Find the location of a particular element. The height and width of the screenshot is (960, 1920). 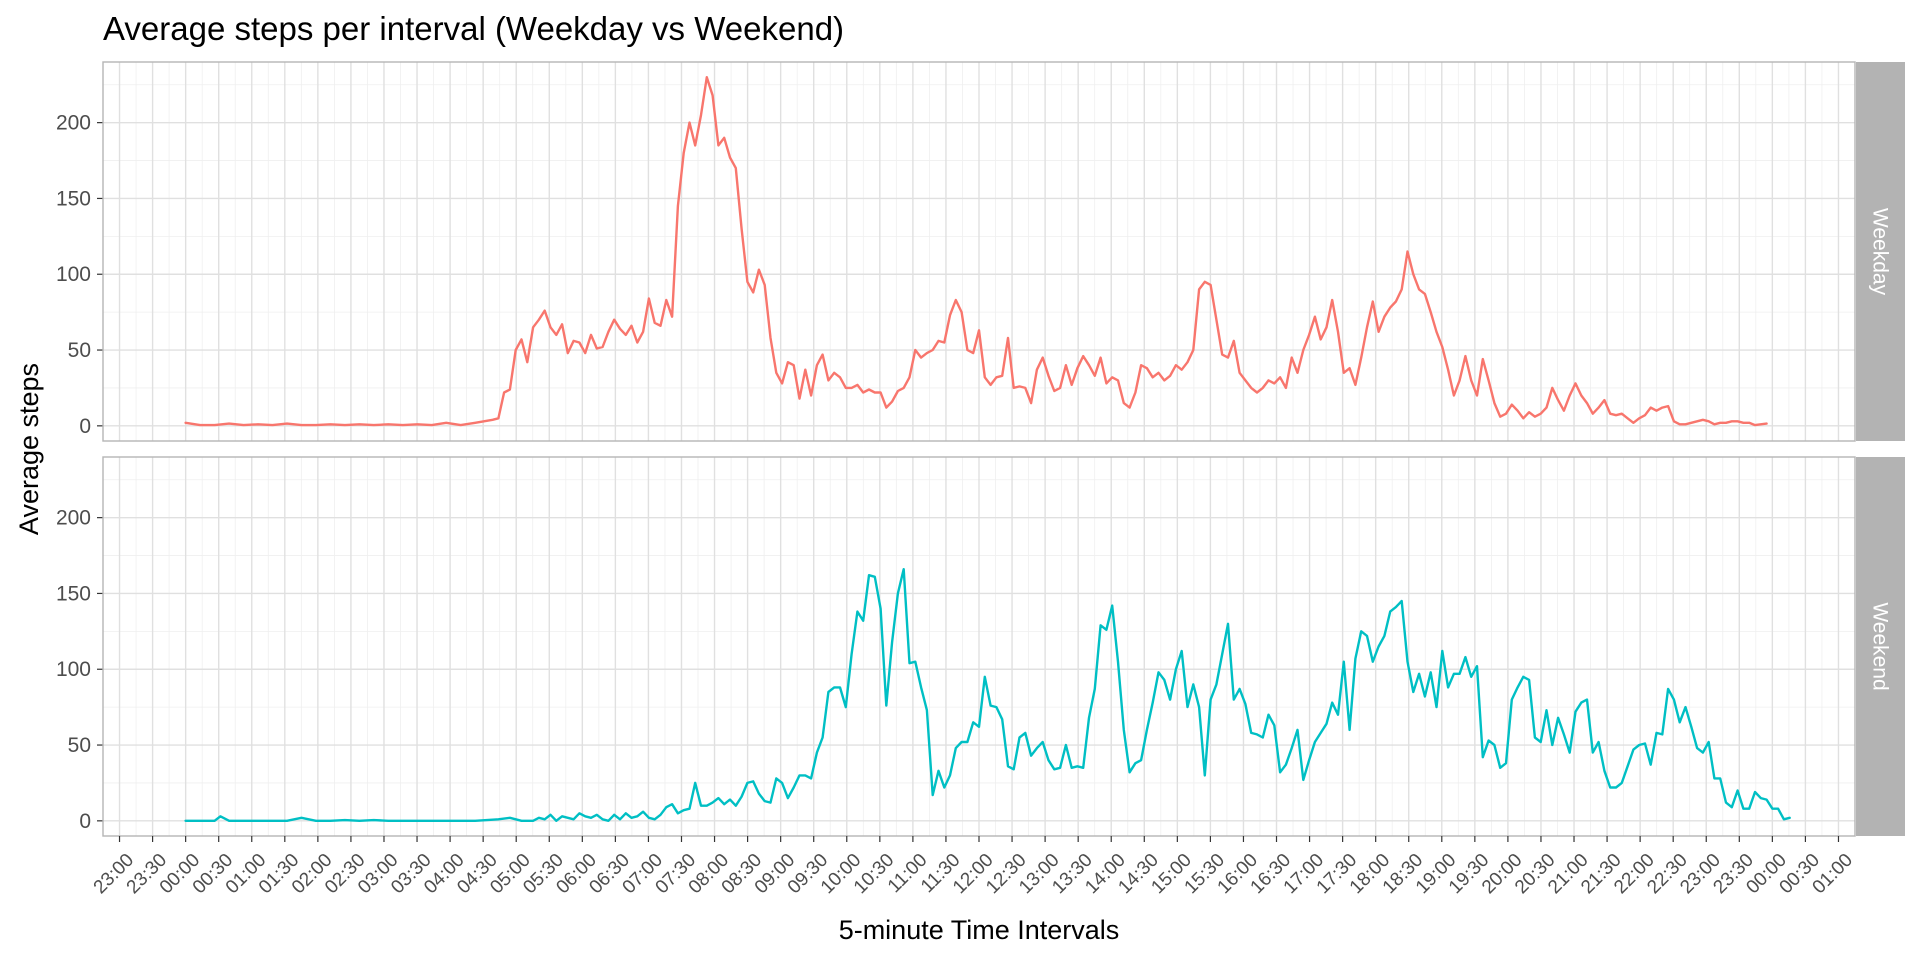

facet-strip-label: Weekday is located at coordinates (1880, 252).